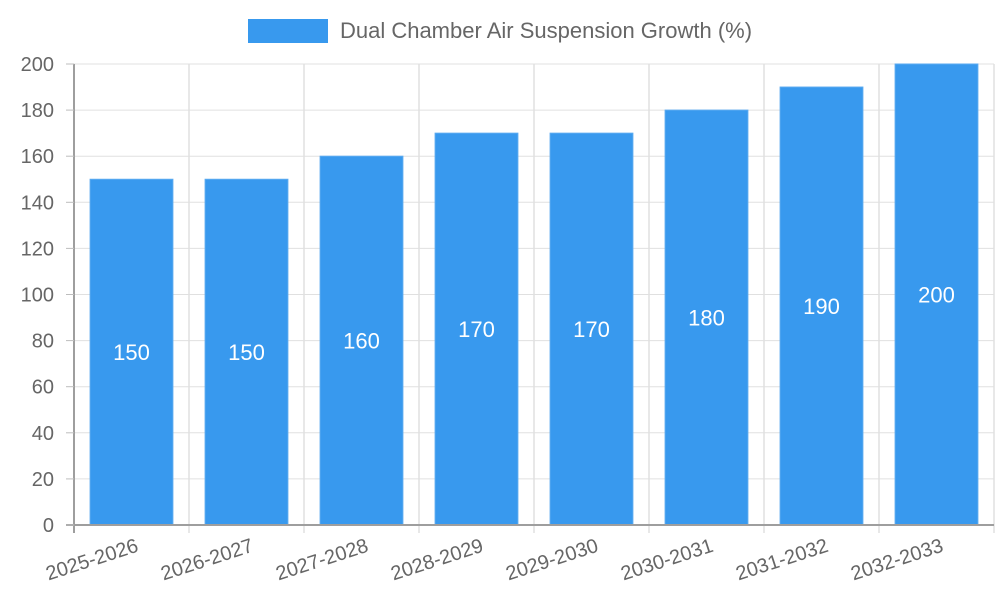 Image resolution: width=1000 pixels, height=600 pixels. I want to click on data-labels: 150 150 160 170 170 180 190 200, so click(534, 324).